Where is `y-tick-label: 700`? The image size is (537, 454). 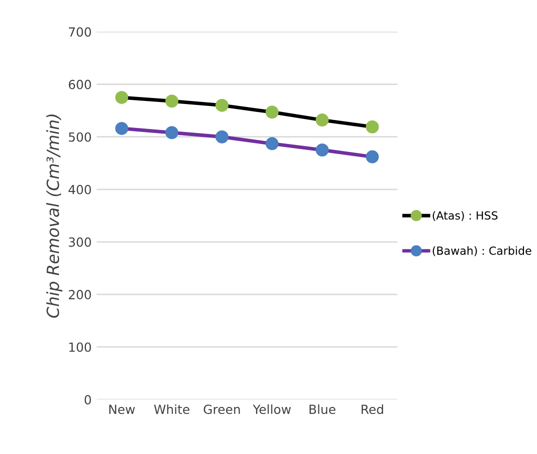 y-tick-label: 700 is located at coordinates (79, 32).